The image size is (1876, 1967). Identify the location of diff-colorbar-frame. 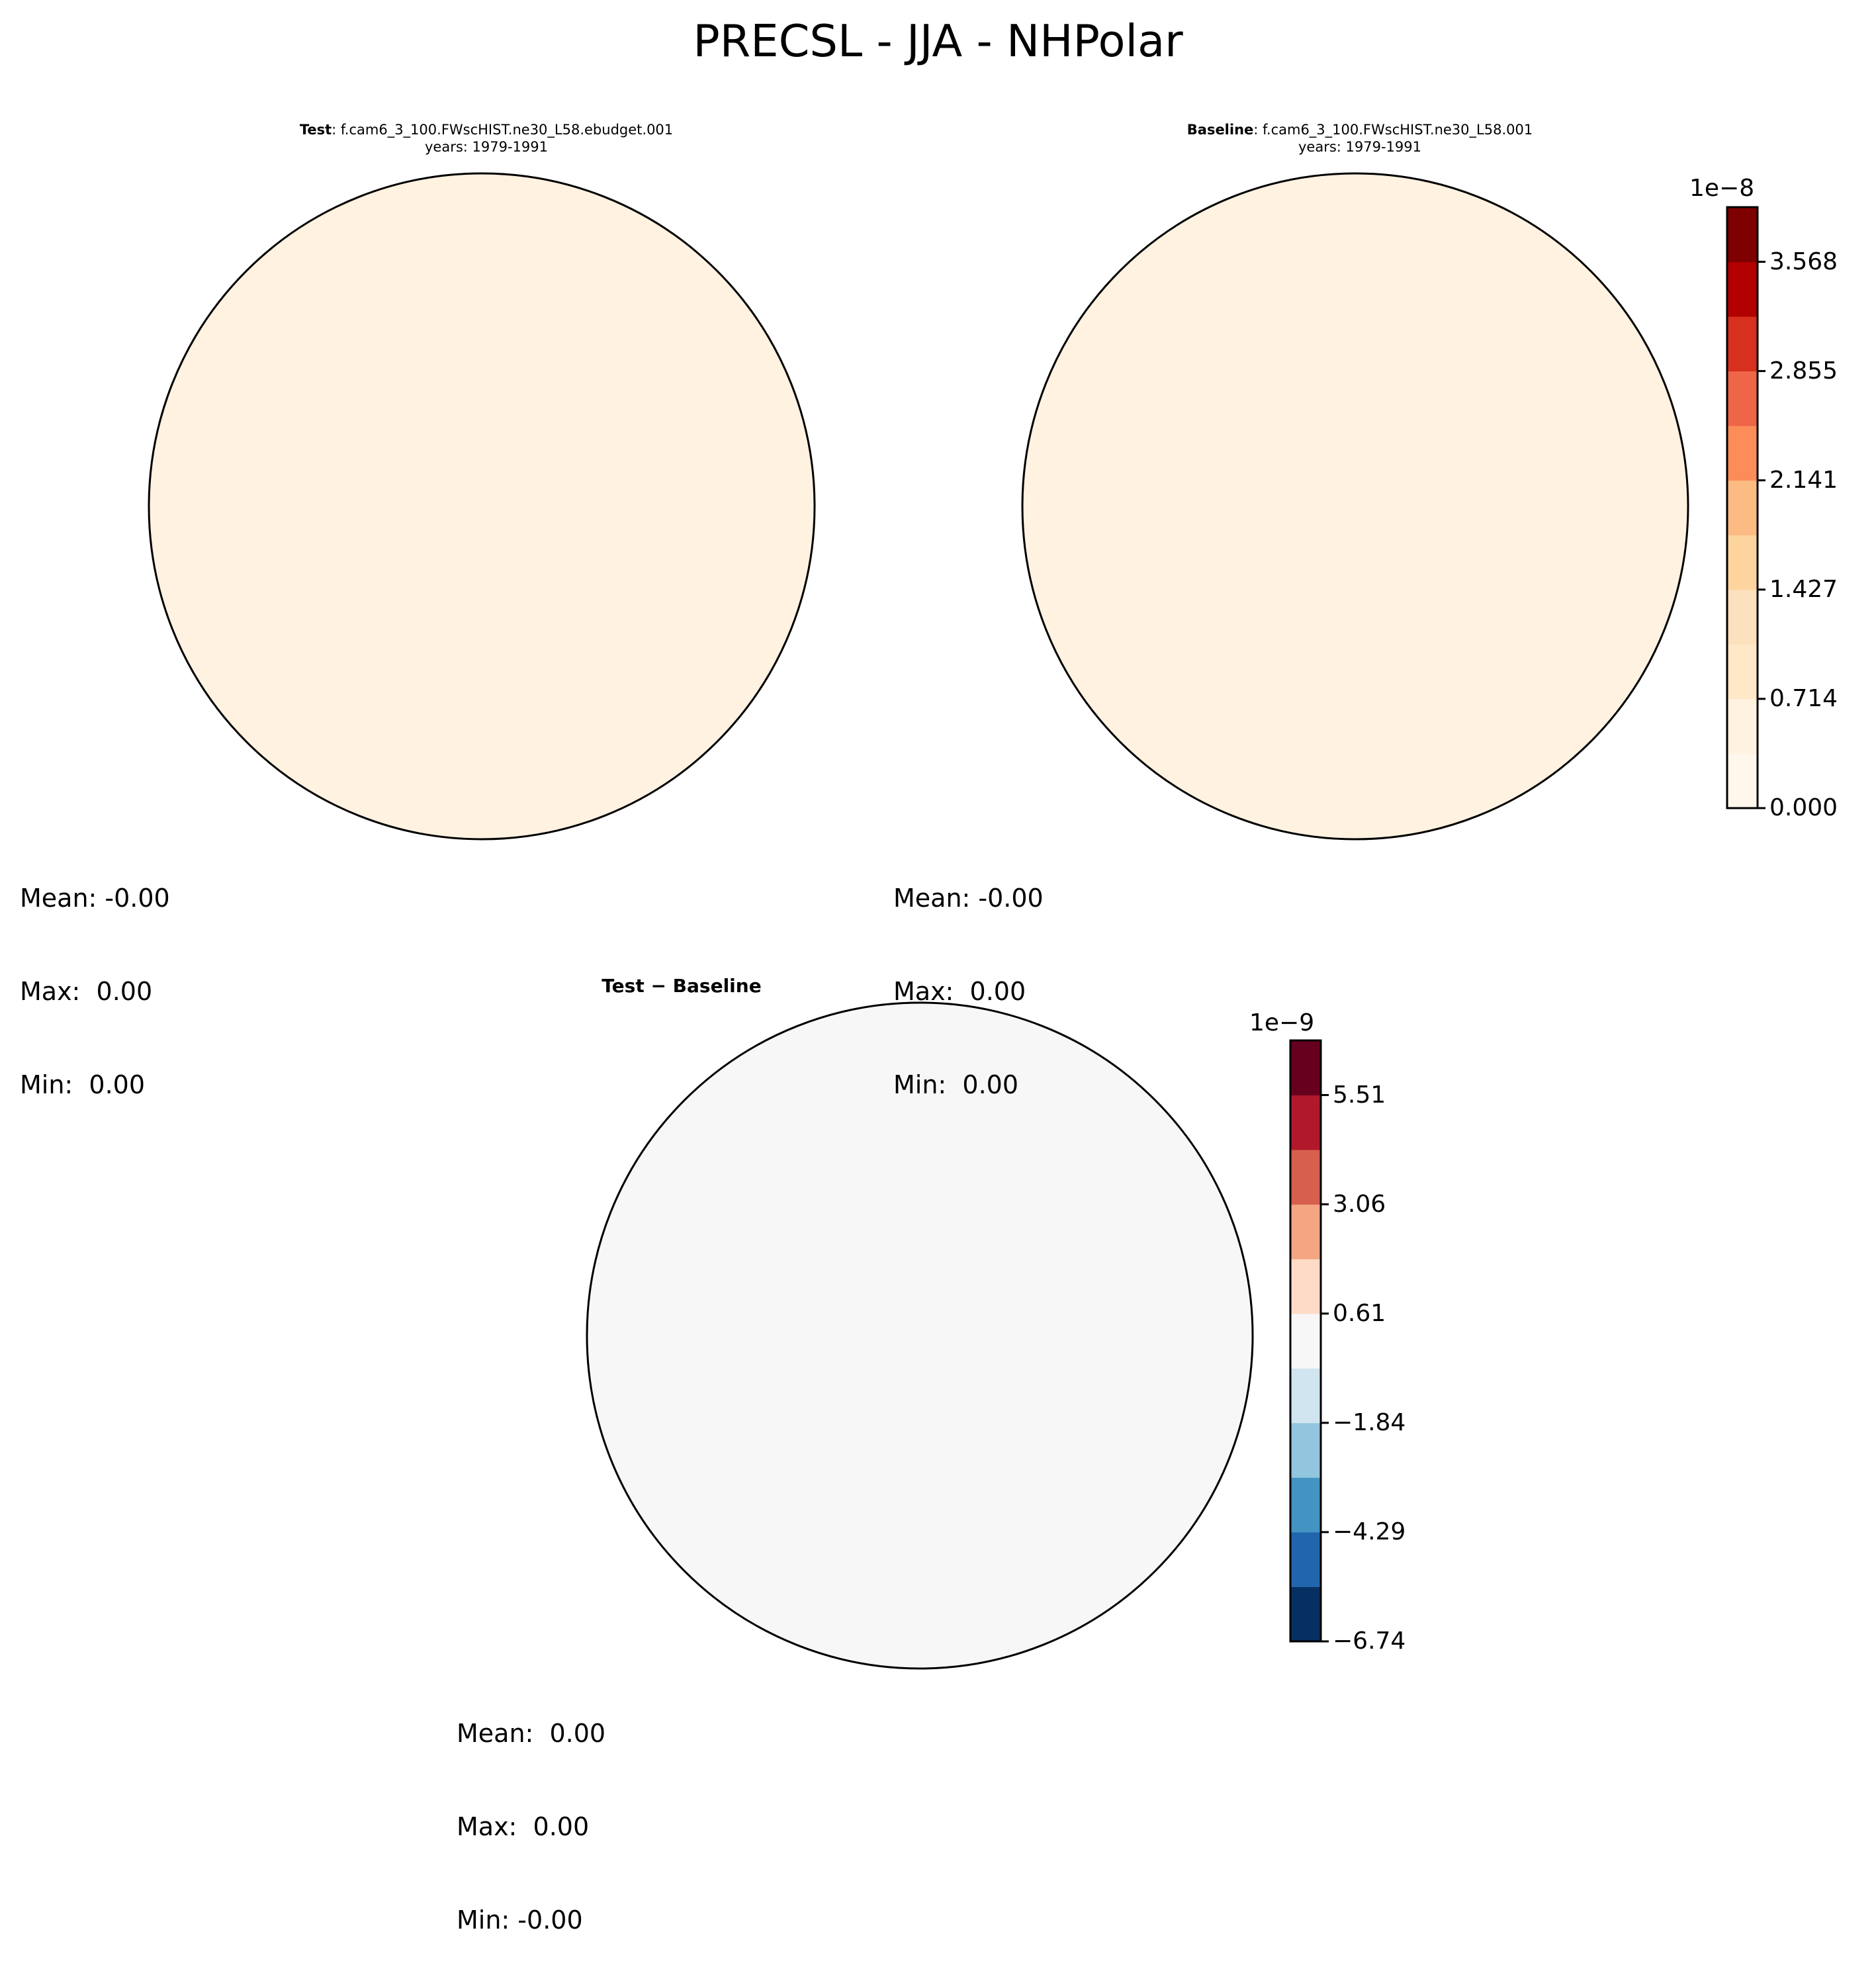
(1305, 1341).